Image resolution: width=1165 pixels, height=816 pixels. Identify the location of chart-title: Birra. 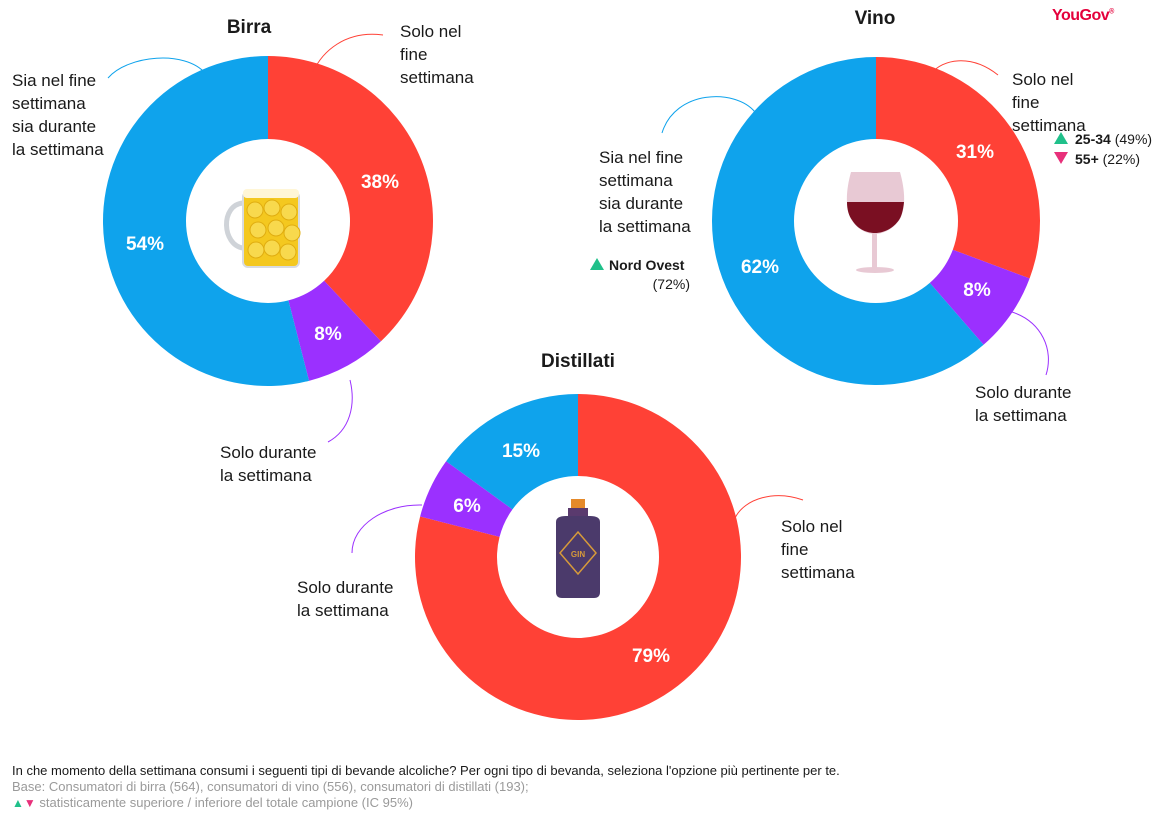
(249, 27).